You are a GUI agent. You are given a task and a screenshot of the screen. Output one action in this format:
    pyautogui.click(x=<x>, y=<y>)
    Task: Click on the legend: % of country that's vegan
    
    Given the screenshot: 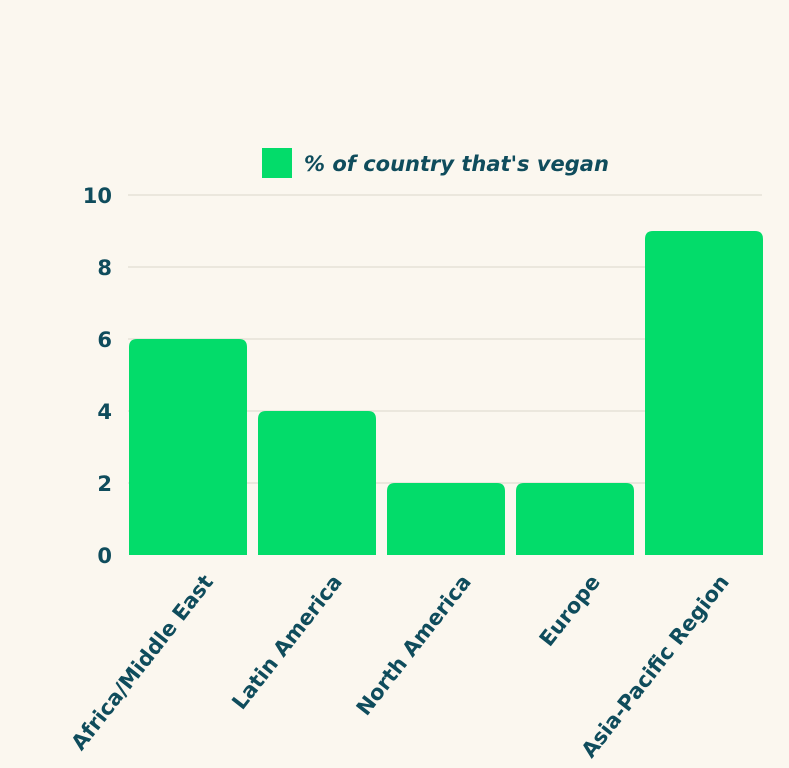 What is the action you would take?
    pyautogui.click(x=435, y=163)
    